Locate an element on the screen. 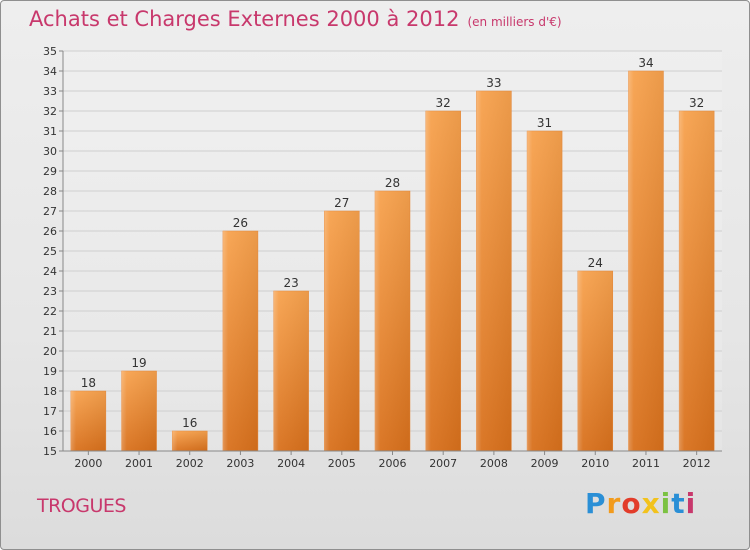 The width and height of the screenshot is (750, 550). logo-letter: t is located at coordinates (678, 503).